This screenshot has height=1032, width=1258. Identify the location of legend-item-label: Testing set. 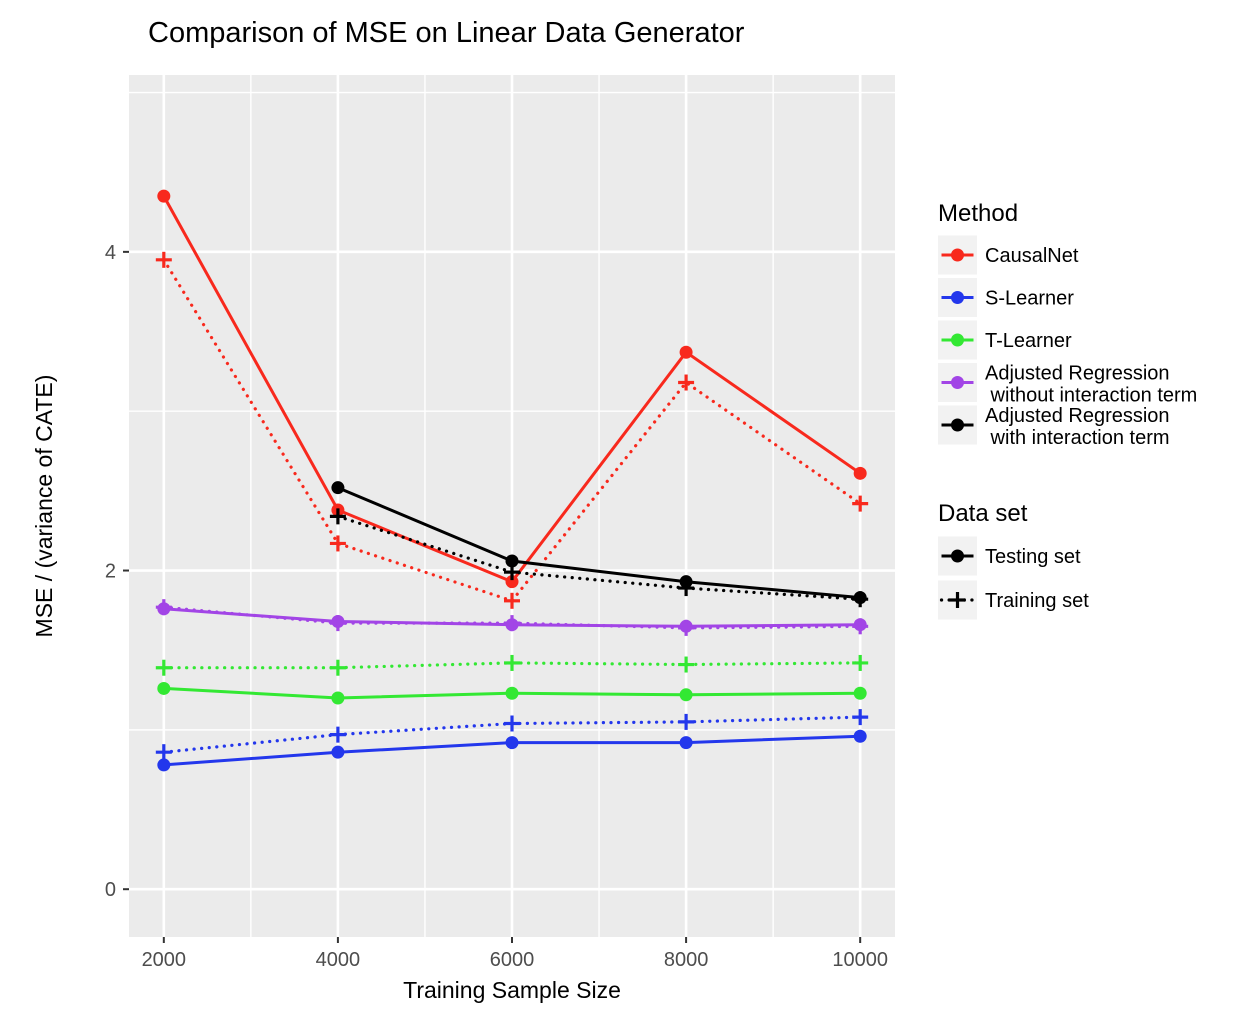
(1033, 557).